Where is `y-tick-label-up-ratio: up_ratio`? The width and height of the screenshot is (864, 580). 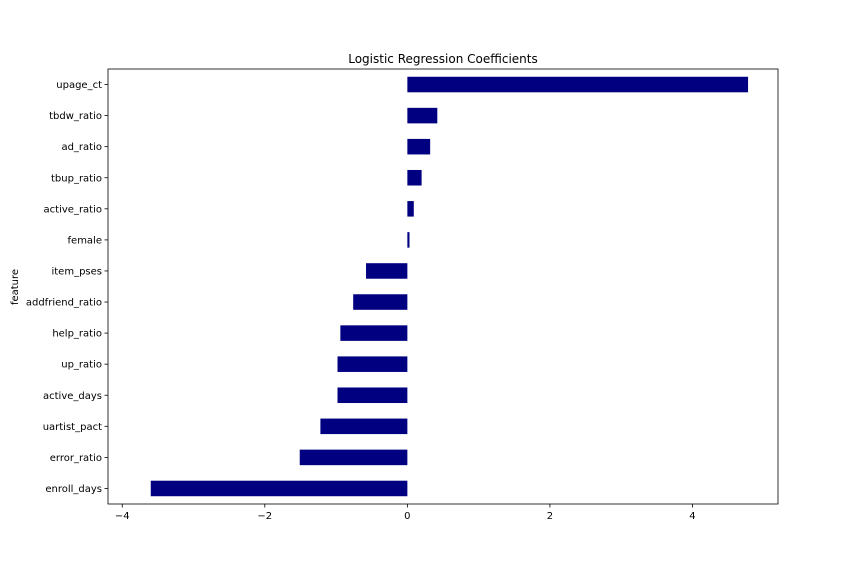
y-tick-label-up-ratio: up_ratio is located at coordinates (81, 365).